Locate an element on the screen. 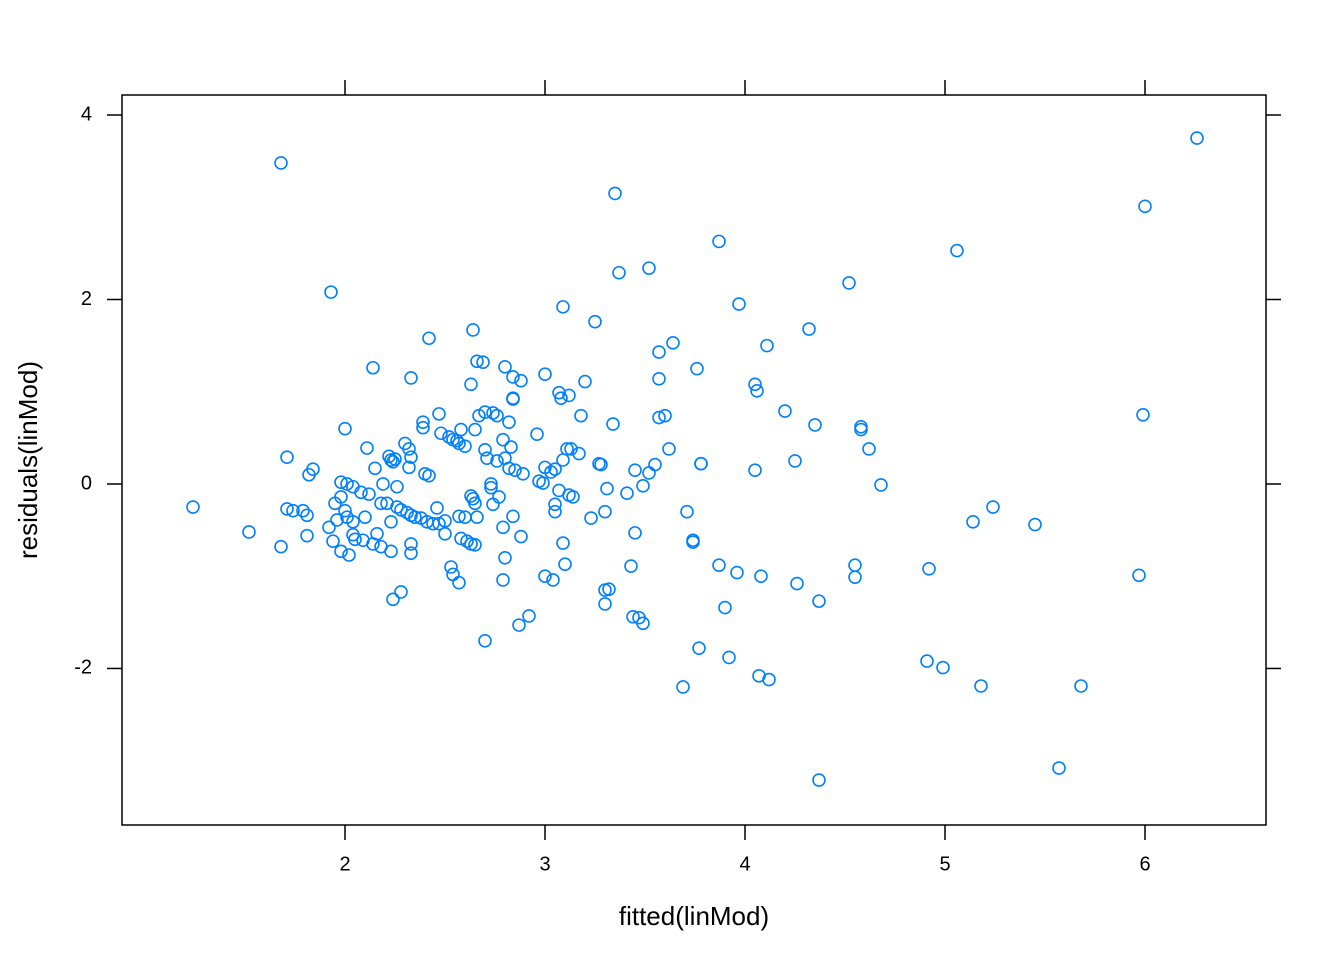 The width and height of the screenshot is (1344, 960). x-tick-label: 6 is located at coordinates (1144, 864).